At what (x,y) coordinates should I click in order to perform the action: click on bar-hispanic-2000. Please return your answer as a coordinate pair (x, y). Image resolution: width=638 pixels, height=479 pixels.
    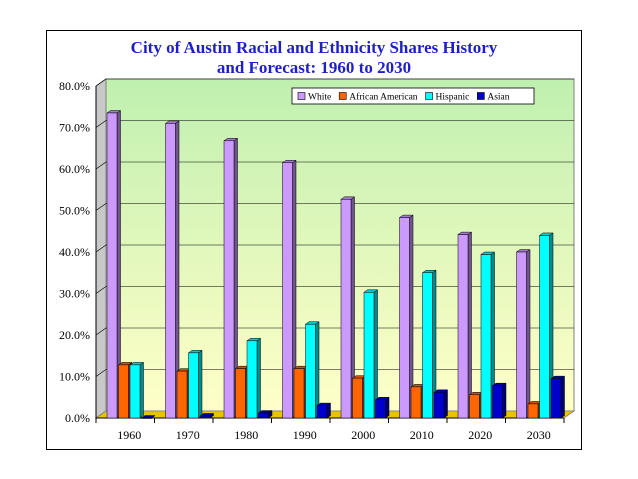
    Looking at the image, I should click on (371, 354).